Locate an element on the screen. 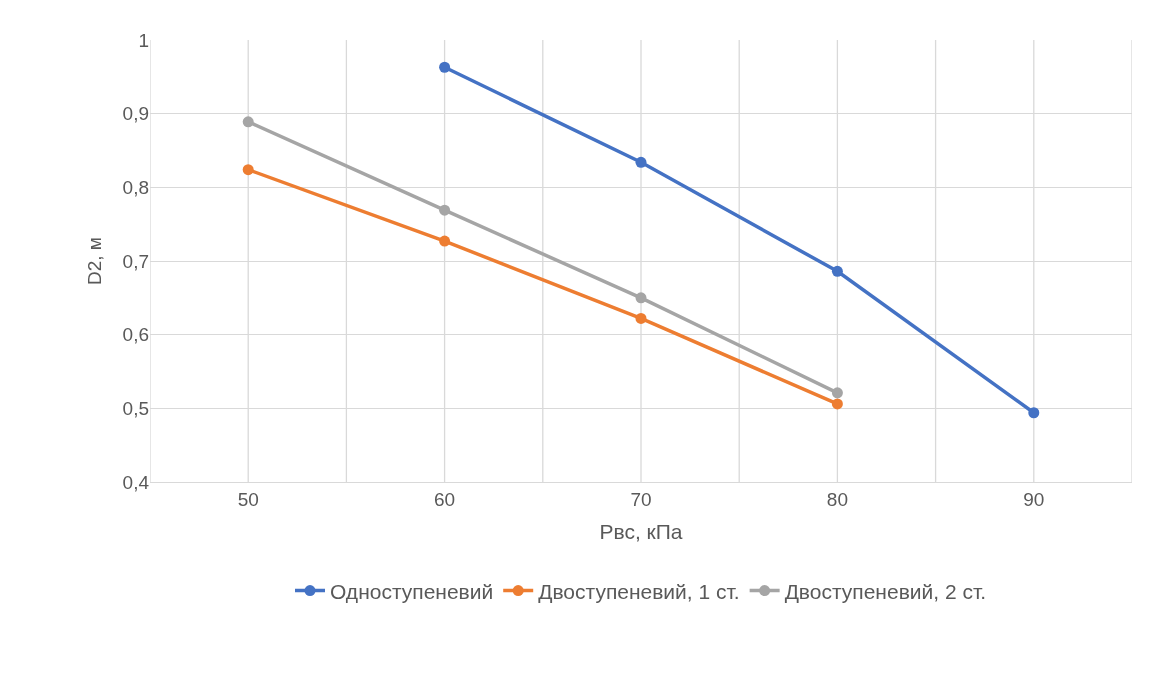 The image size is (1160, 677). y-tick-label: 0,7 is located at coordinates (135, 261).